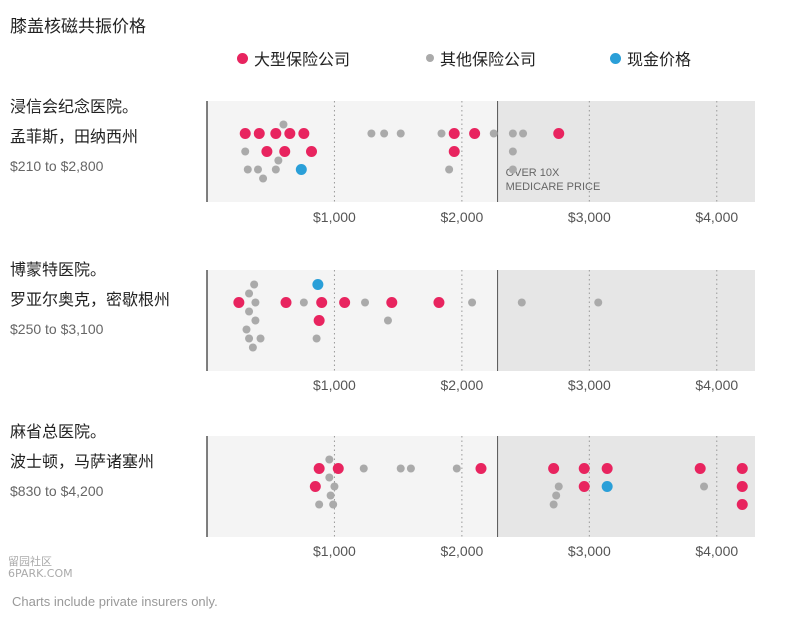 This screenshot has width=800, height=633. I want to click on chart-title: 膝盖核磁共振价格, so click(78, 27).